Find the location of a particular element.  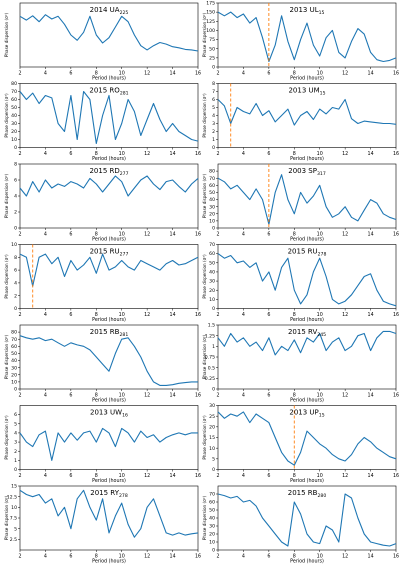

subplot-title-subscript: 277 is located at coordinates (124, 174).